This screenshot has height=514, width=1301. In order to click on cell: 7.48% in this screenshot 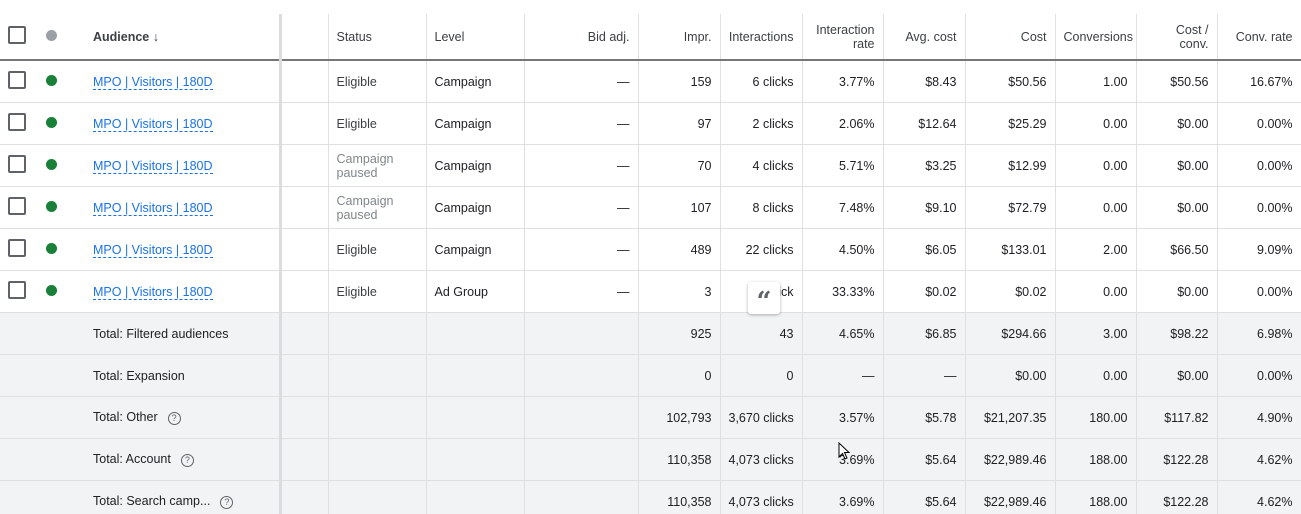, I will do `click(843, 207)`.